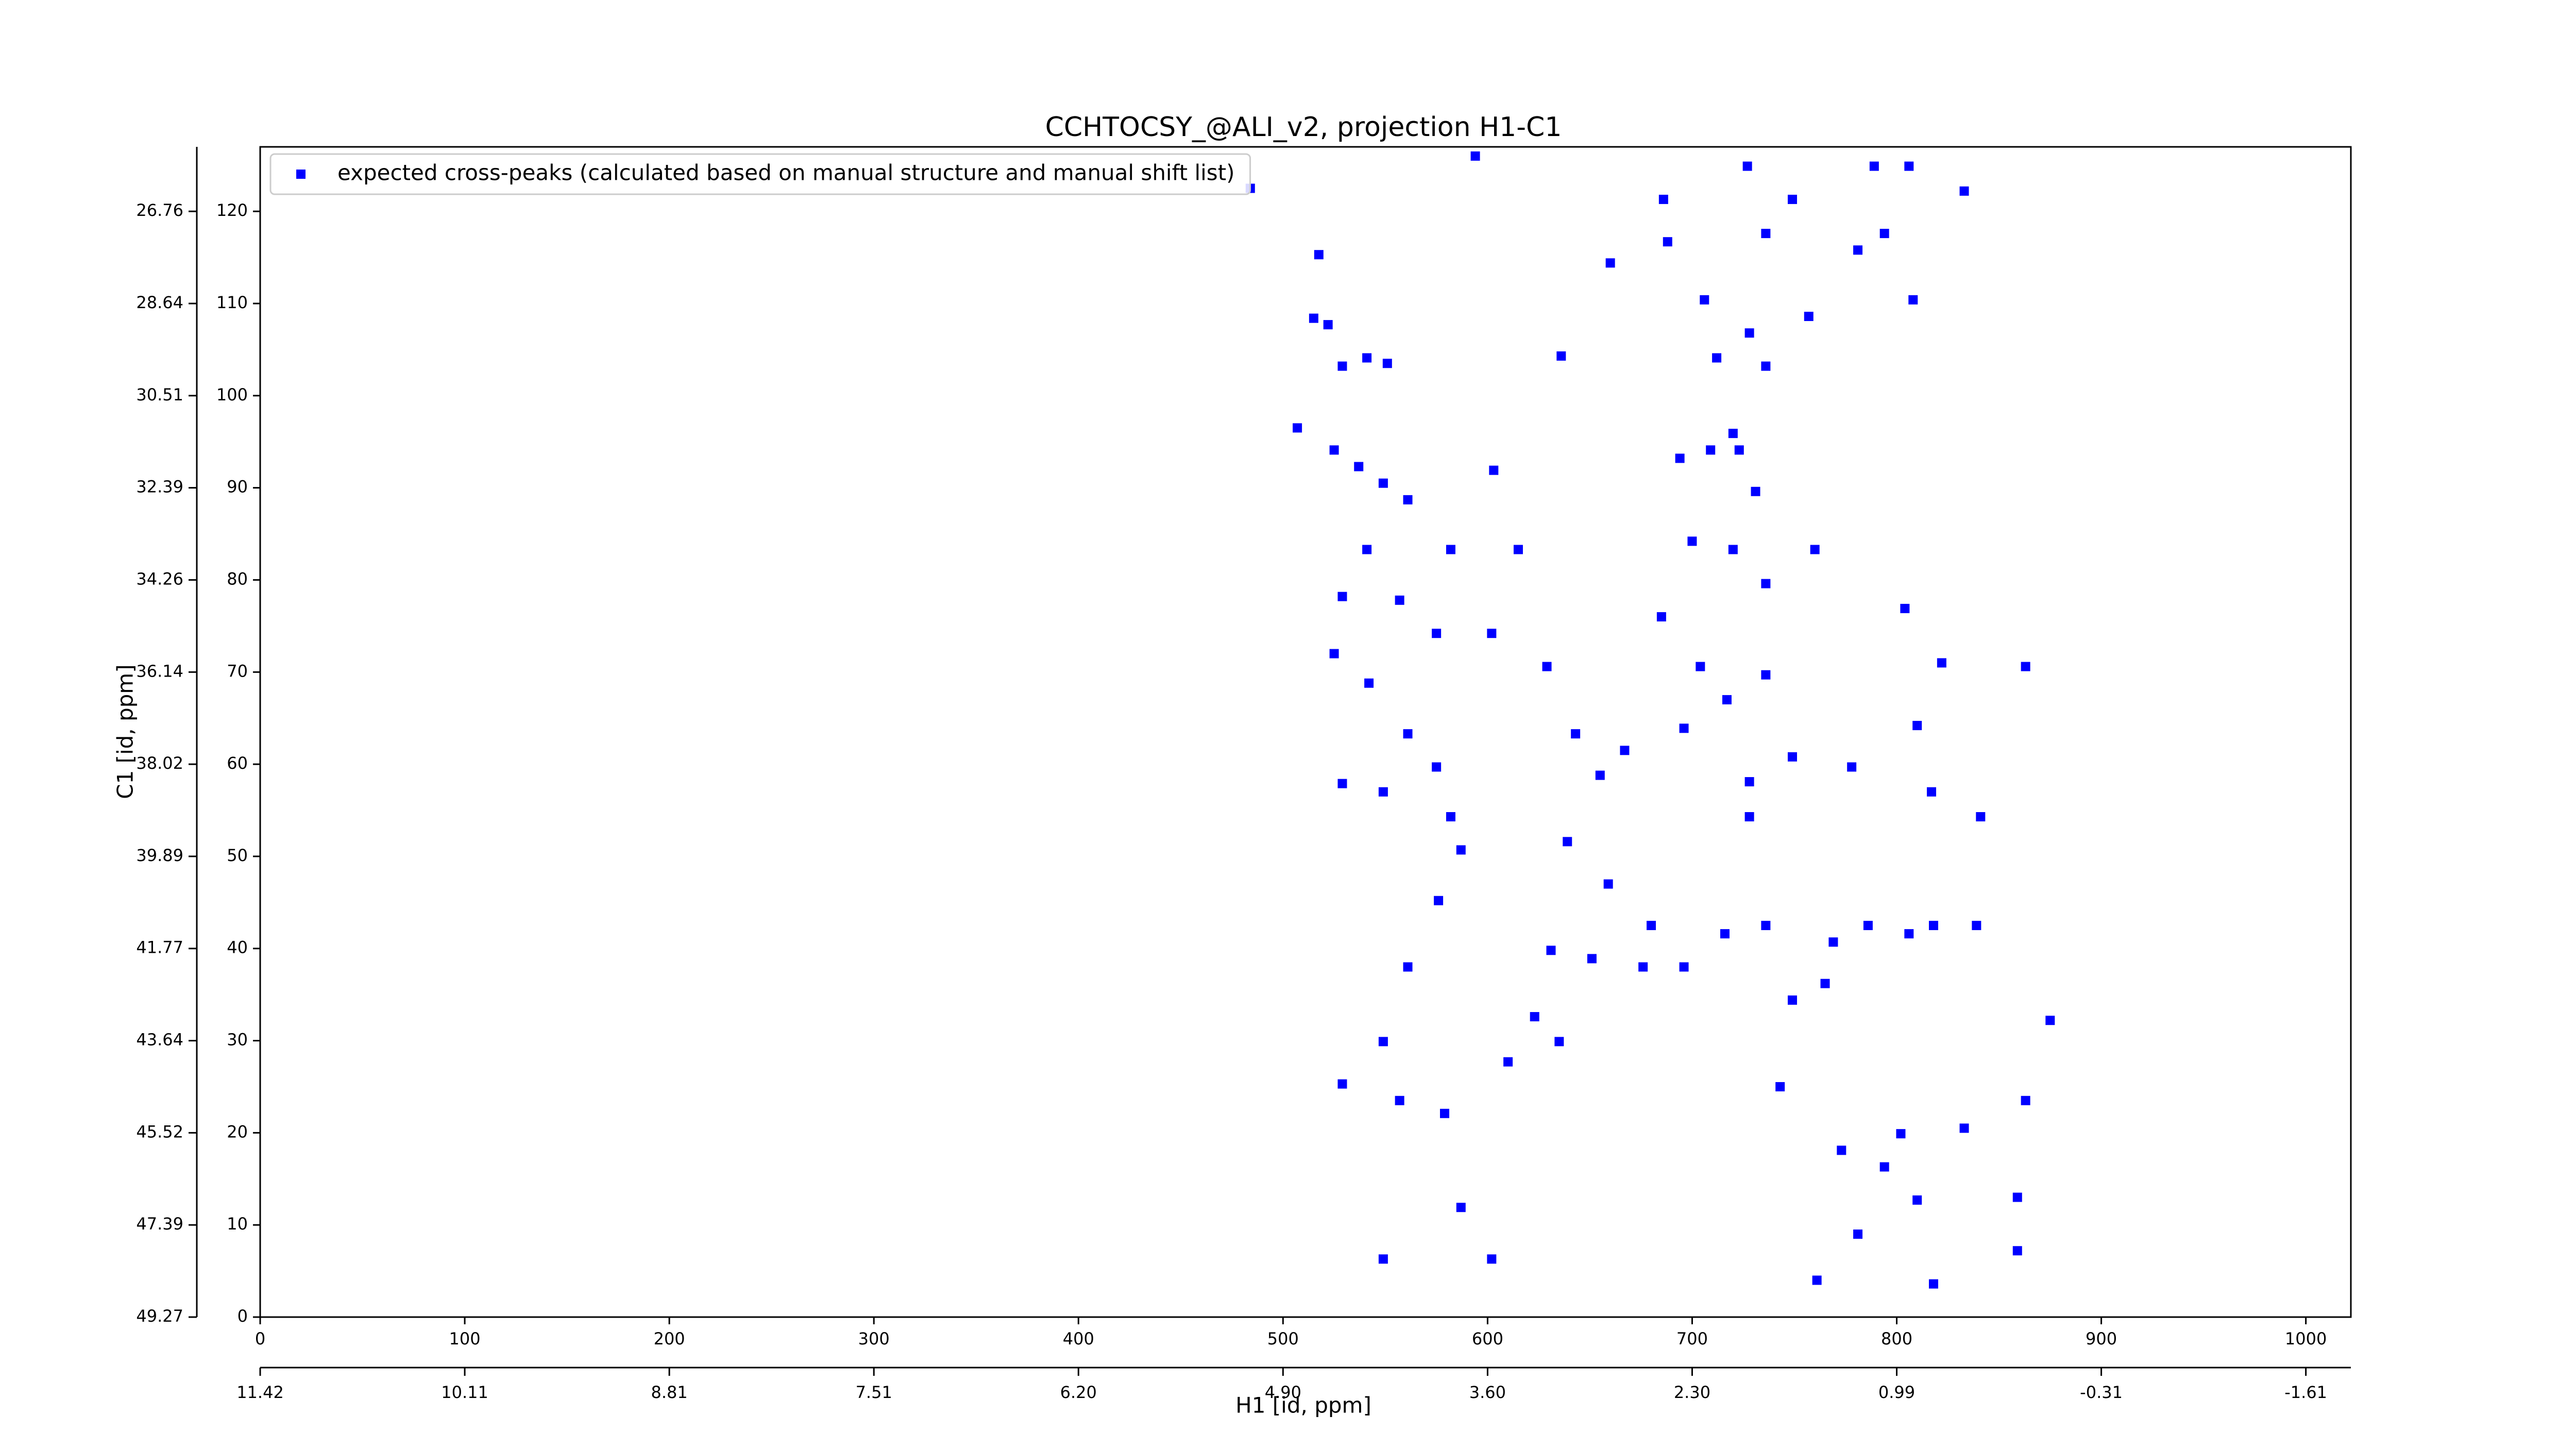  What do you see at coordinates (1283, 1392) in the screenshot?
I see `x2-tick-label: 4.90` at bounding box center [1283, 1392].